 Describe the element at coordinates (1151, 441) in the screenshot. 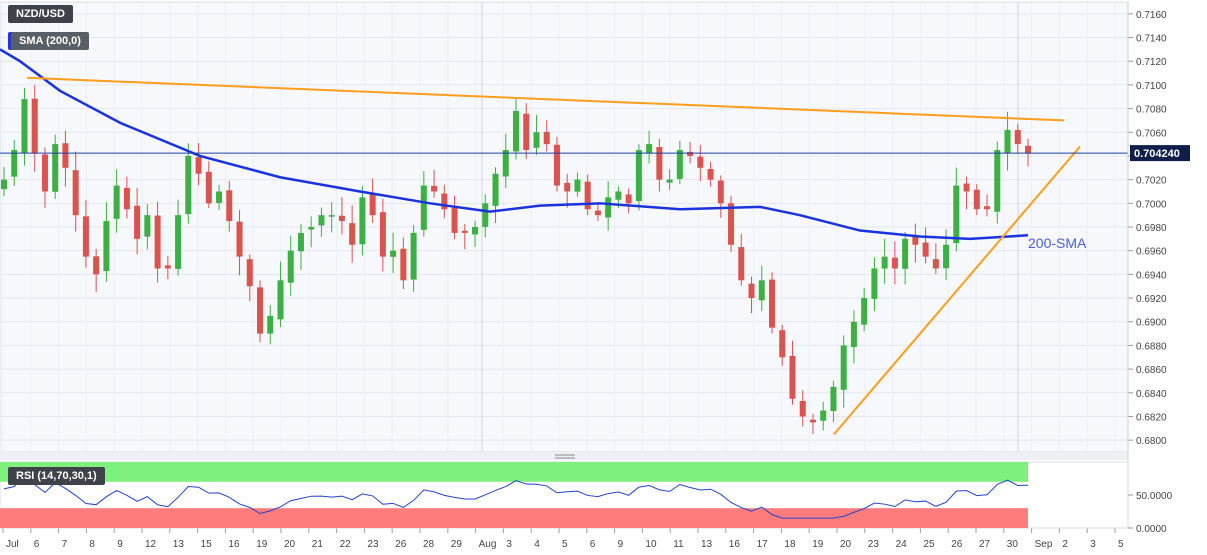

I see `price-tick-label: 0.6800` at that location.